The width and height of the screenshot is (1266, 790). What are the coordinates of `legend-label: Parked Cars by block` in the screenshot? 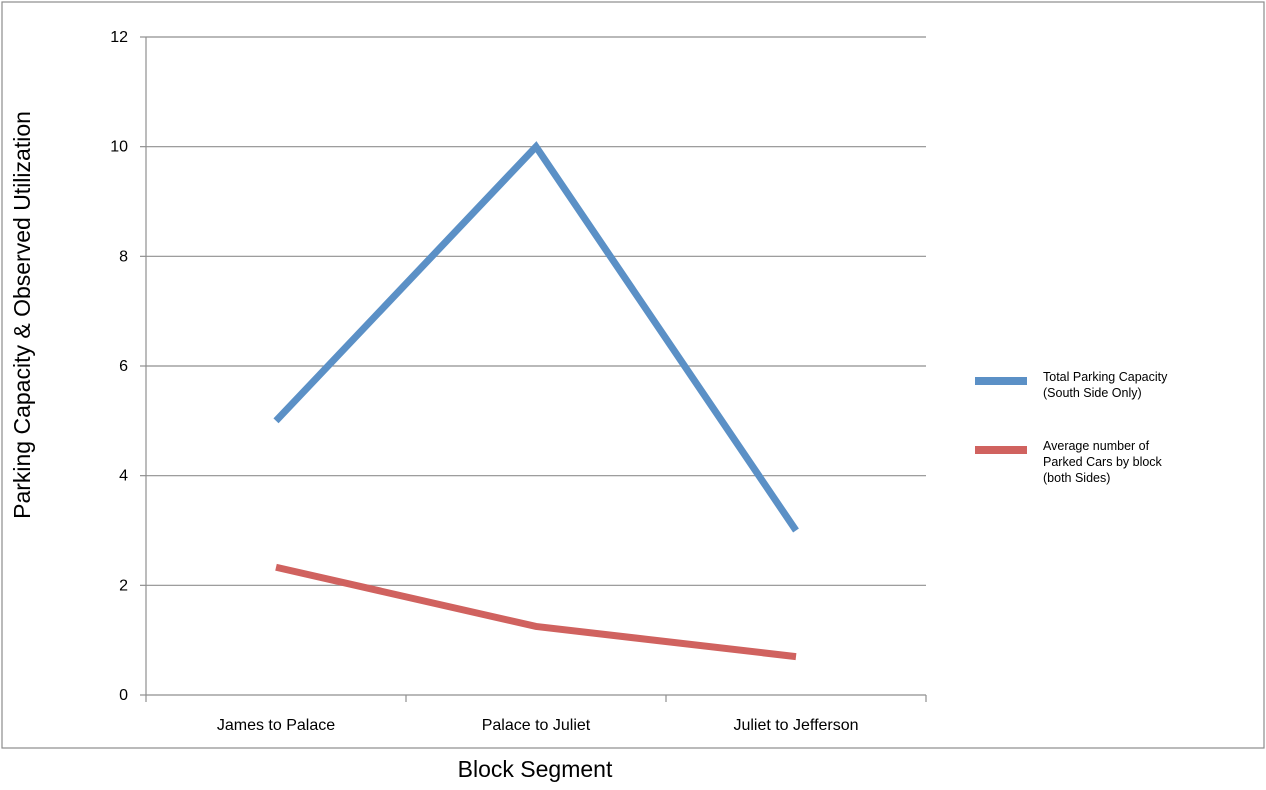 It's located at (1103, 462).